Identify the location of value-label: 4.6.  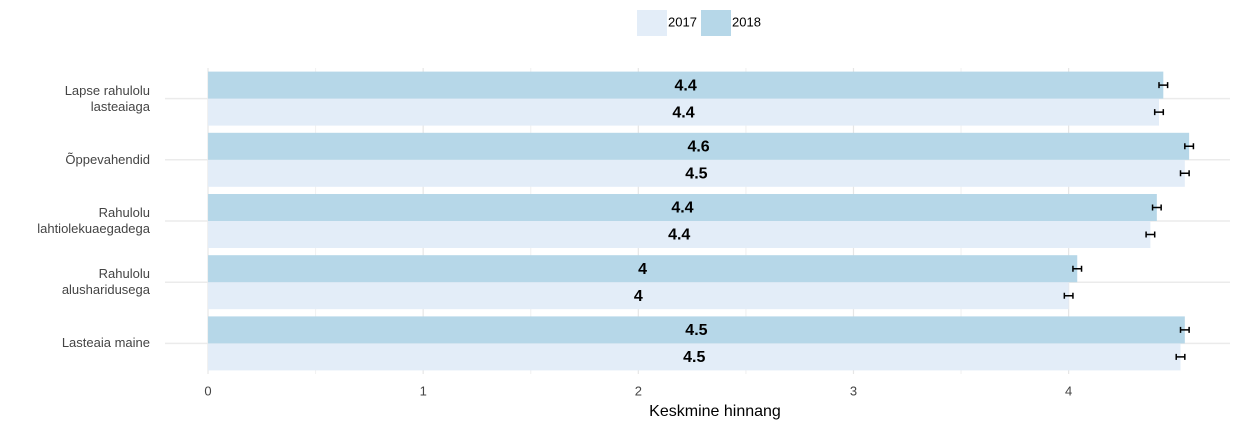
(698, 147).